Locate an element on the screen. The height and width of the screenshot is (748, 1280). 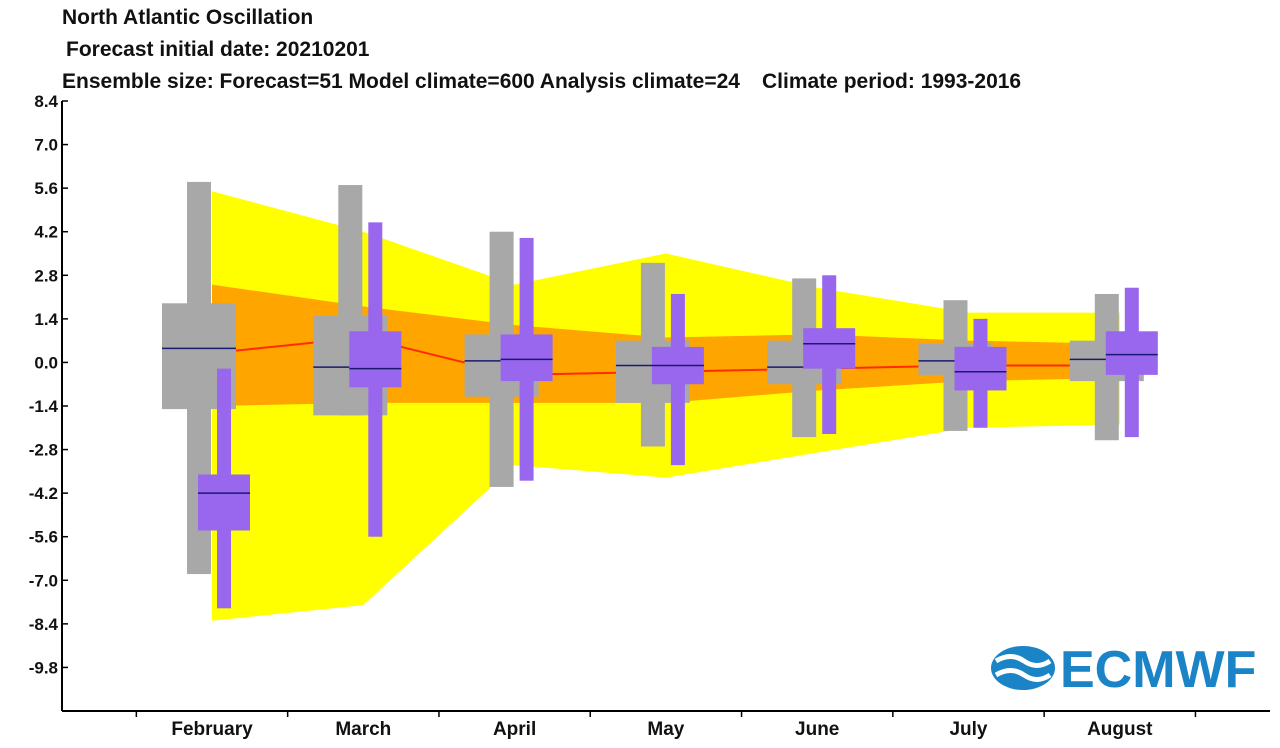
y-tick-label: 2.8 is located at coordinates (46, 275).